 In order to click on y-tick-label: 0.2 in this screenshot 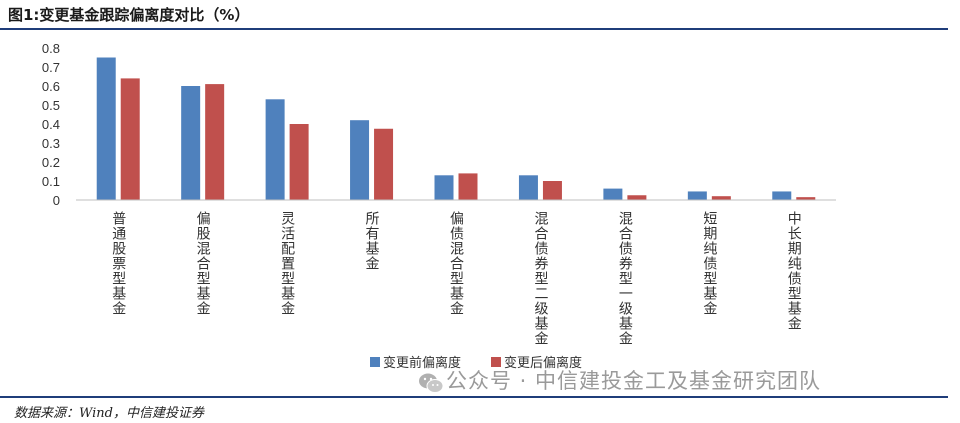, I will do `click(51, 162)`.